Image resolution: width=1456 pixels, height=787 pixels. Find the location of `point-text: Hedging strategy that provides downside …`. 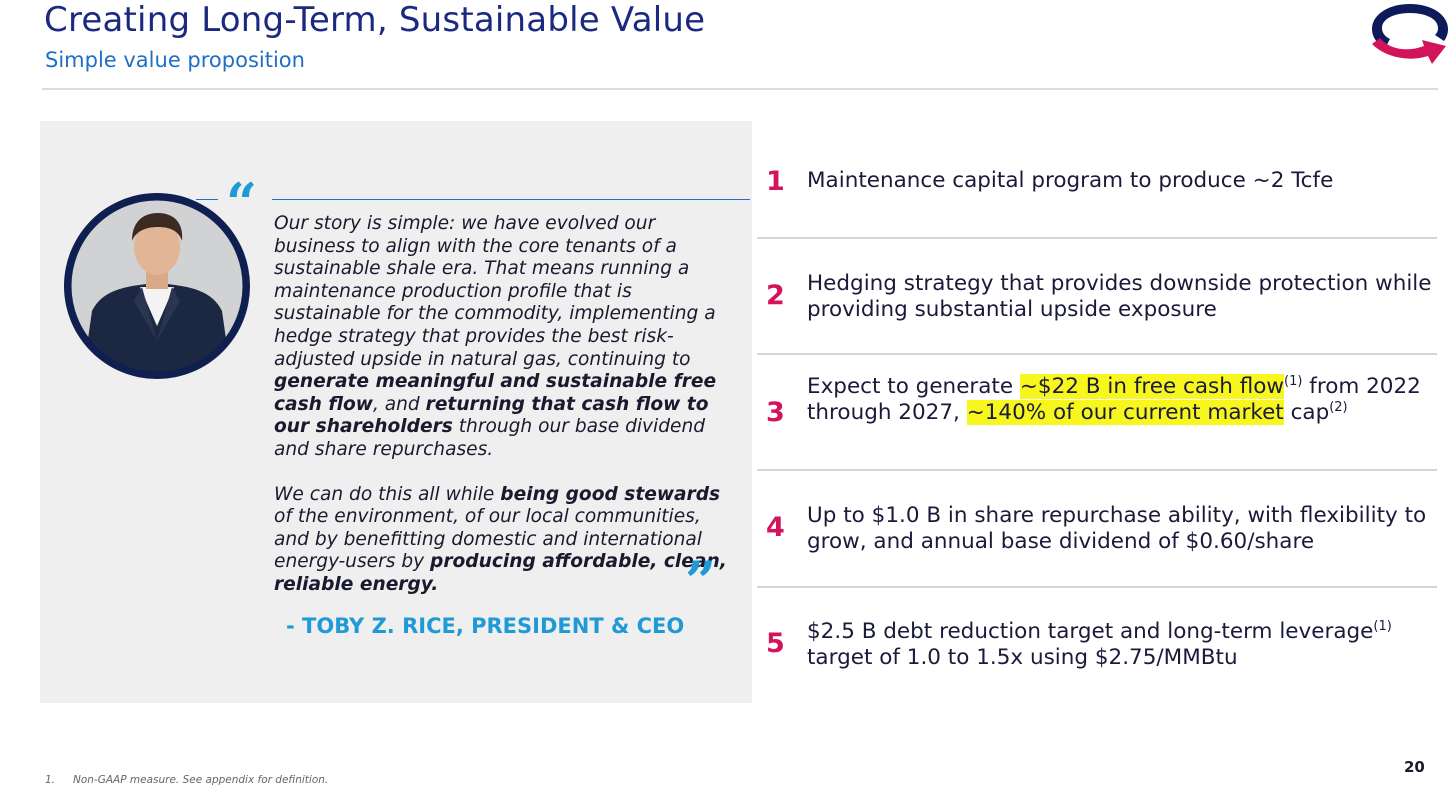

point-text: Hedging strategy that provides downside … is located at coordinates (1122, 297).